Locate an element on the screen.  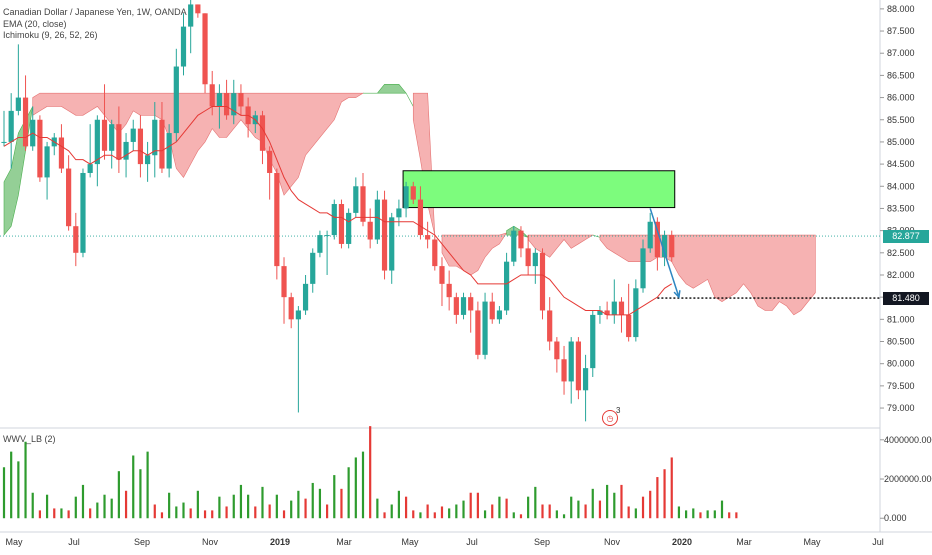
time-tick-label: Jul is located at coordinates (74, 542).